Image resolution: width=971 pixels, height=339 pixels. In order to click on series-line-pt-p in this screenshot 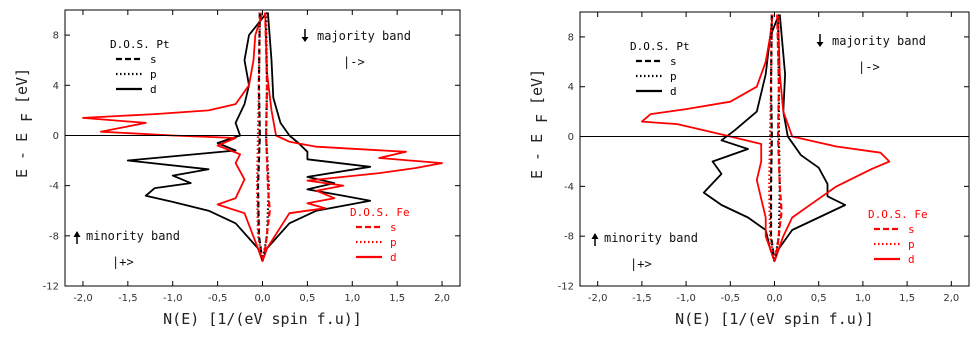, I will do `click(777, 138)`.